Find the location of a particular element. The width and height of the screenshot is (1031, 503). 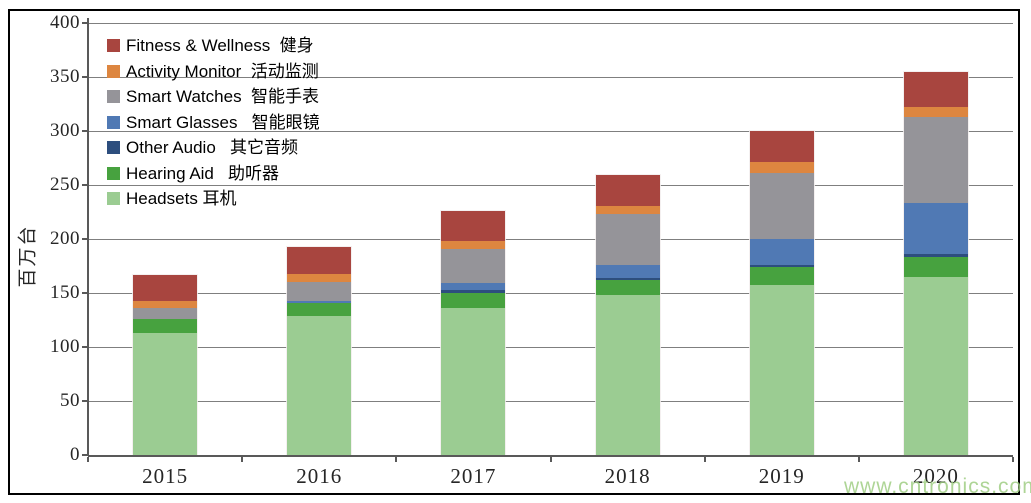

bar-segment-hearing-aid-2016 is located at coordinates (319, 309).